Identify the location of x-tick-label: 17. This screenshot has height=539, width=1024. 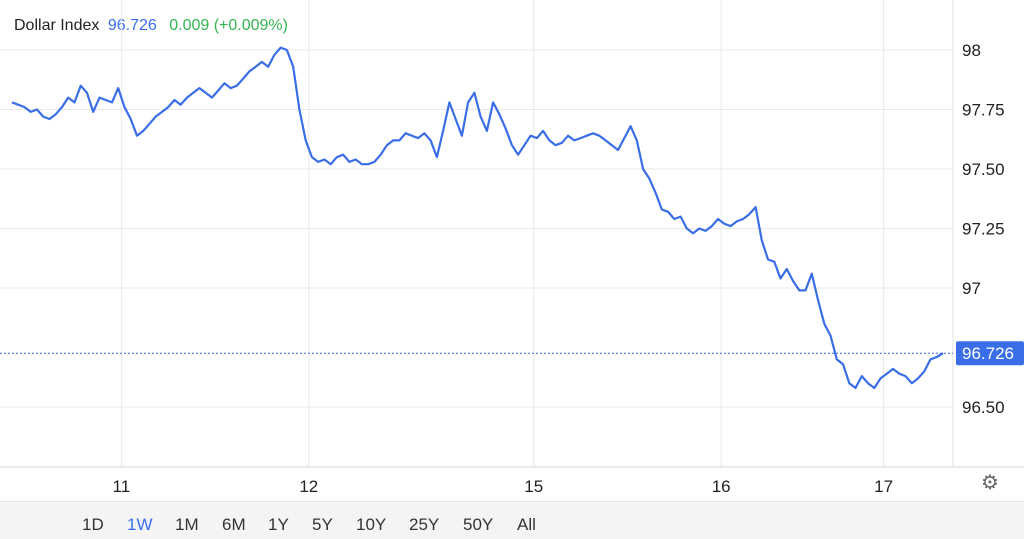
(883, 486).